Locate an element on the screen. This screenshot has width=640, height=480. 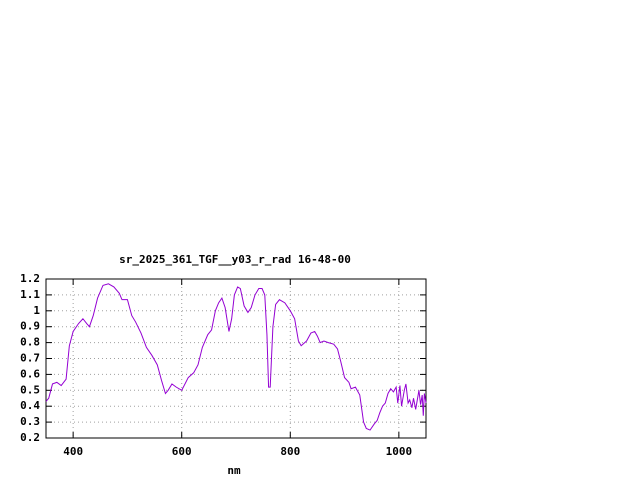
y-tick-label: 1.1 is located at coordinates (30, 294).